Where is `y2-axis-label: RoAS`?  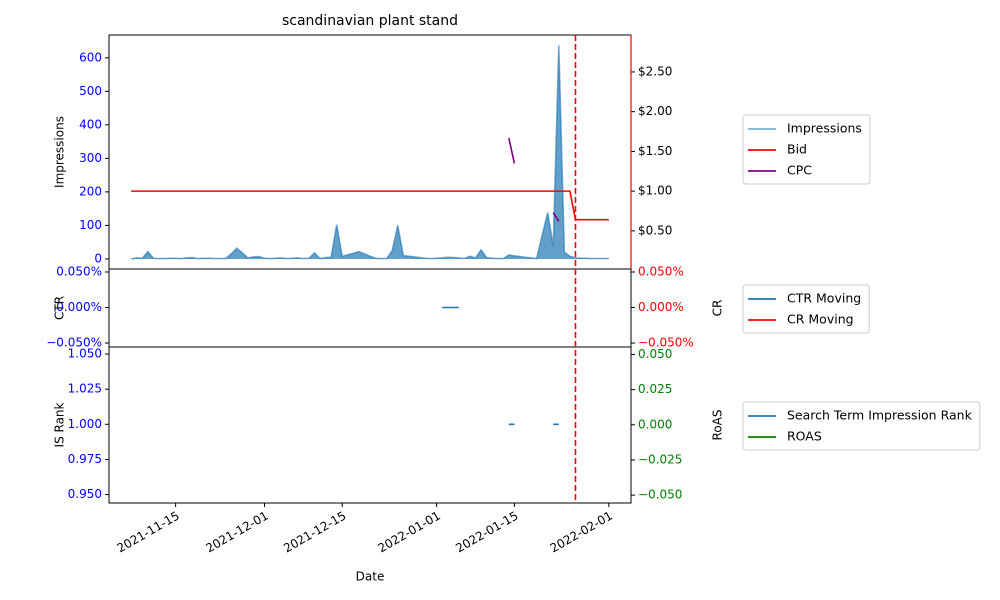 y2-axis-label: RoAS is located at coordinates (718, 425).